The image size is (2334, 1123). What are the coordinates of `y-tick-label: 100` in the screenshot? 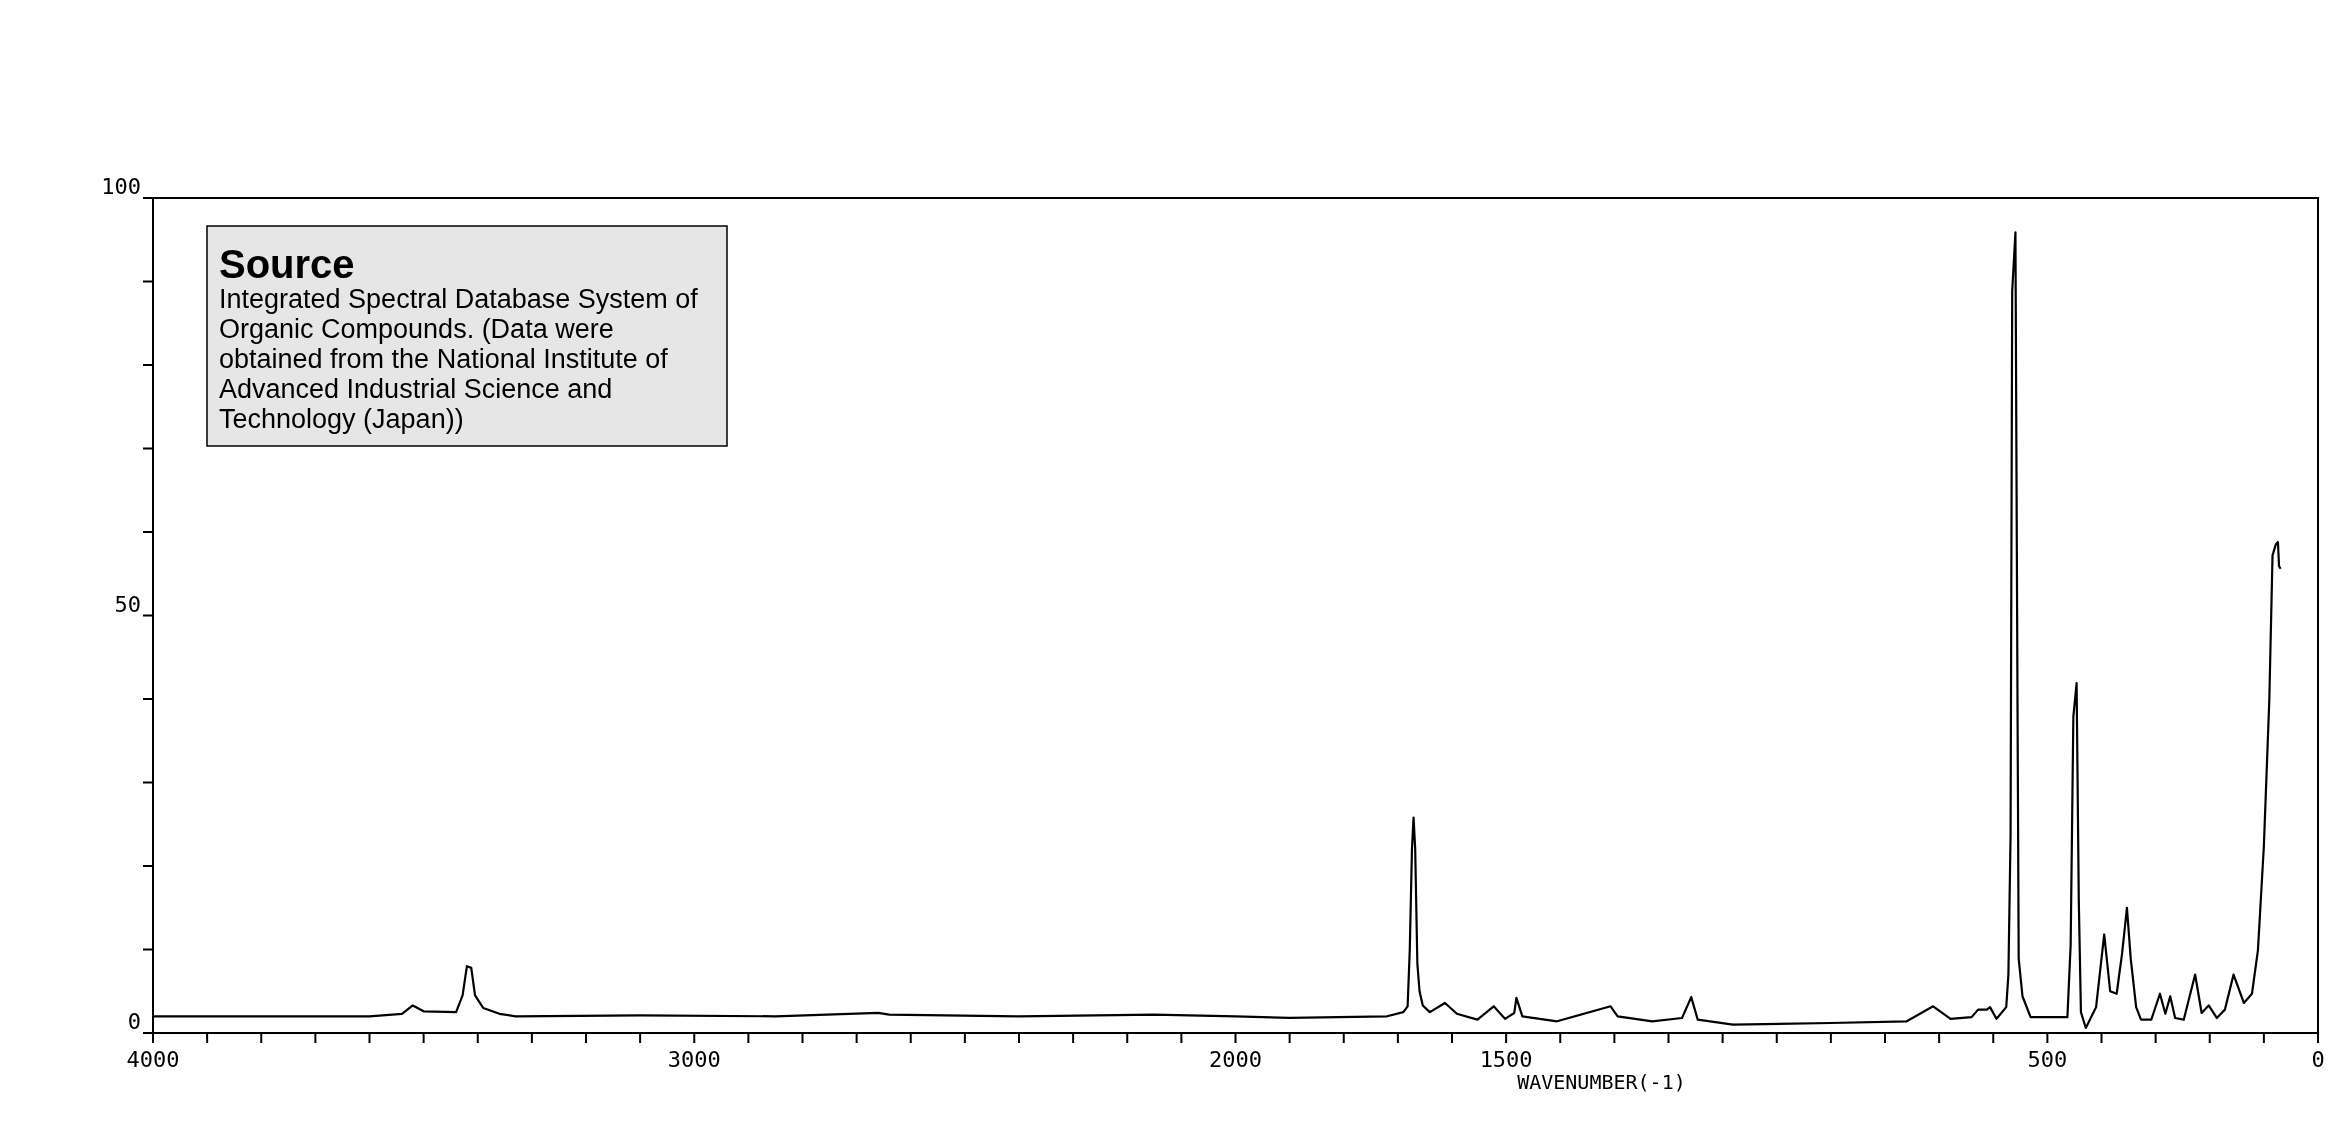 It's located at (121, 186).